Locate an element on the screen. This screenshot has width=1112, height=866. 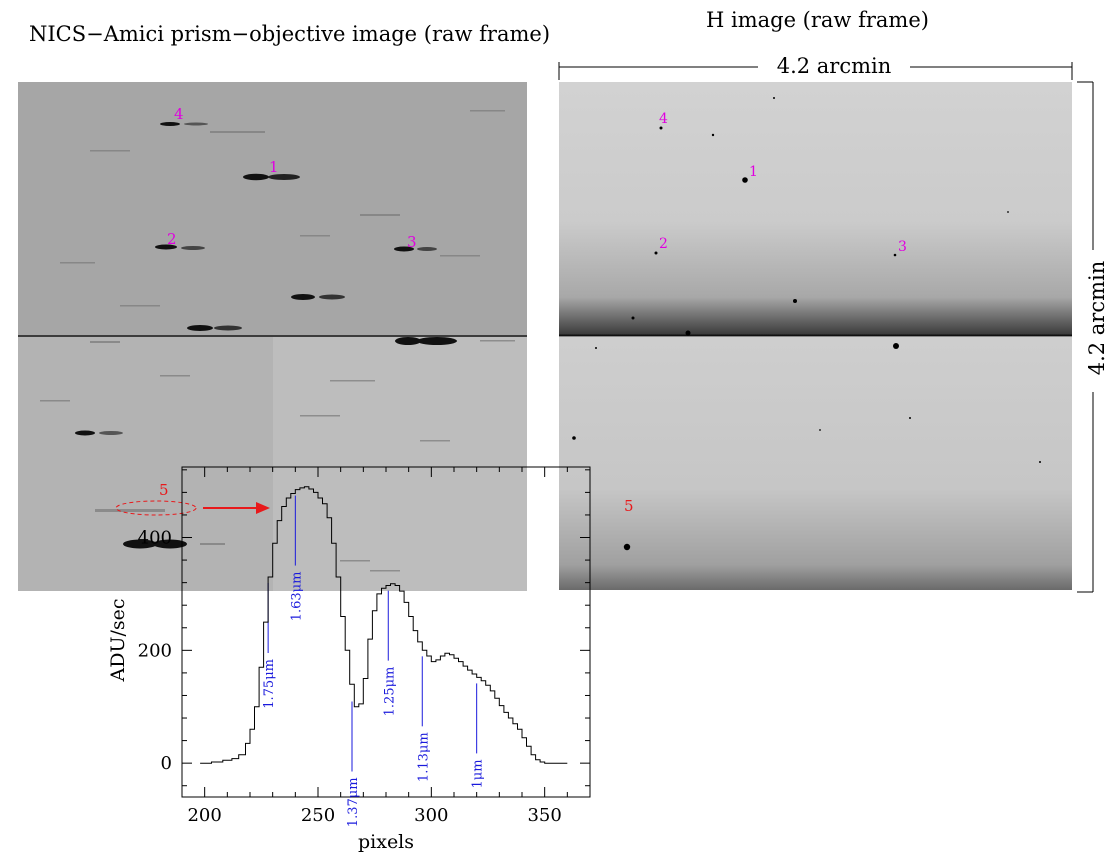
prism-label-3: 3 is located at coordinates (412, 242).